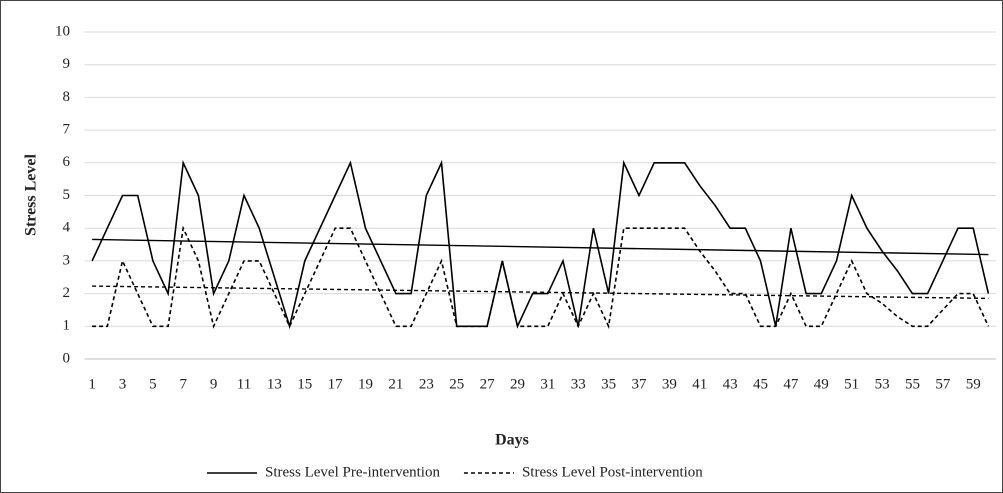 The width and height of the screenshot is (1003, 493). Describe the element at coordinates (578, 384) in the screenshot. I see `x-tick-label: 33` at that location.